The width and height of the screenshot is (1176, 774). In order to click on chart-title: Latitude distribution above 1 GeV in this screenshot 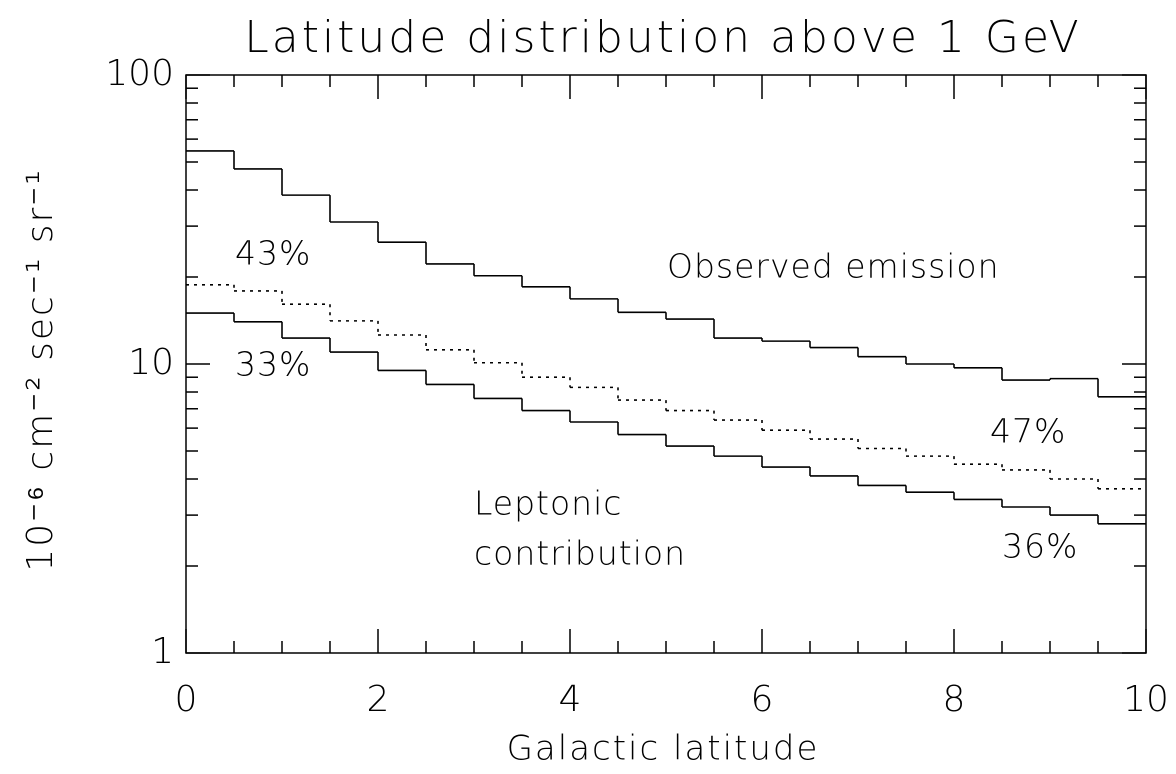, I will do `click(663, 37)`.